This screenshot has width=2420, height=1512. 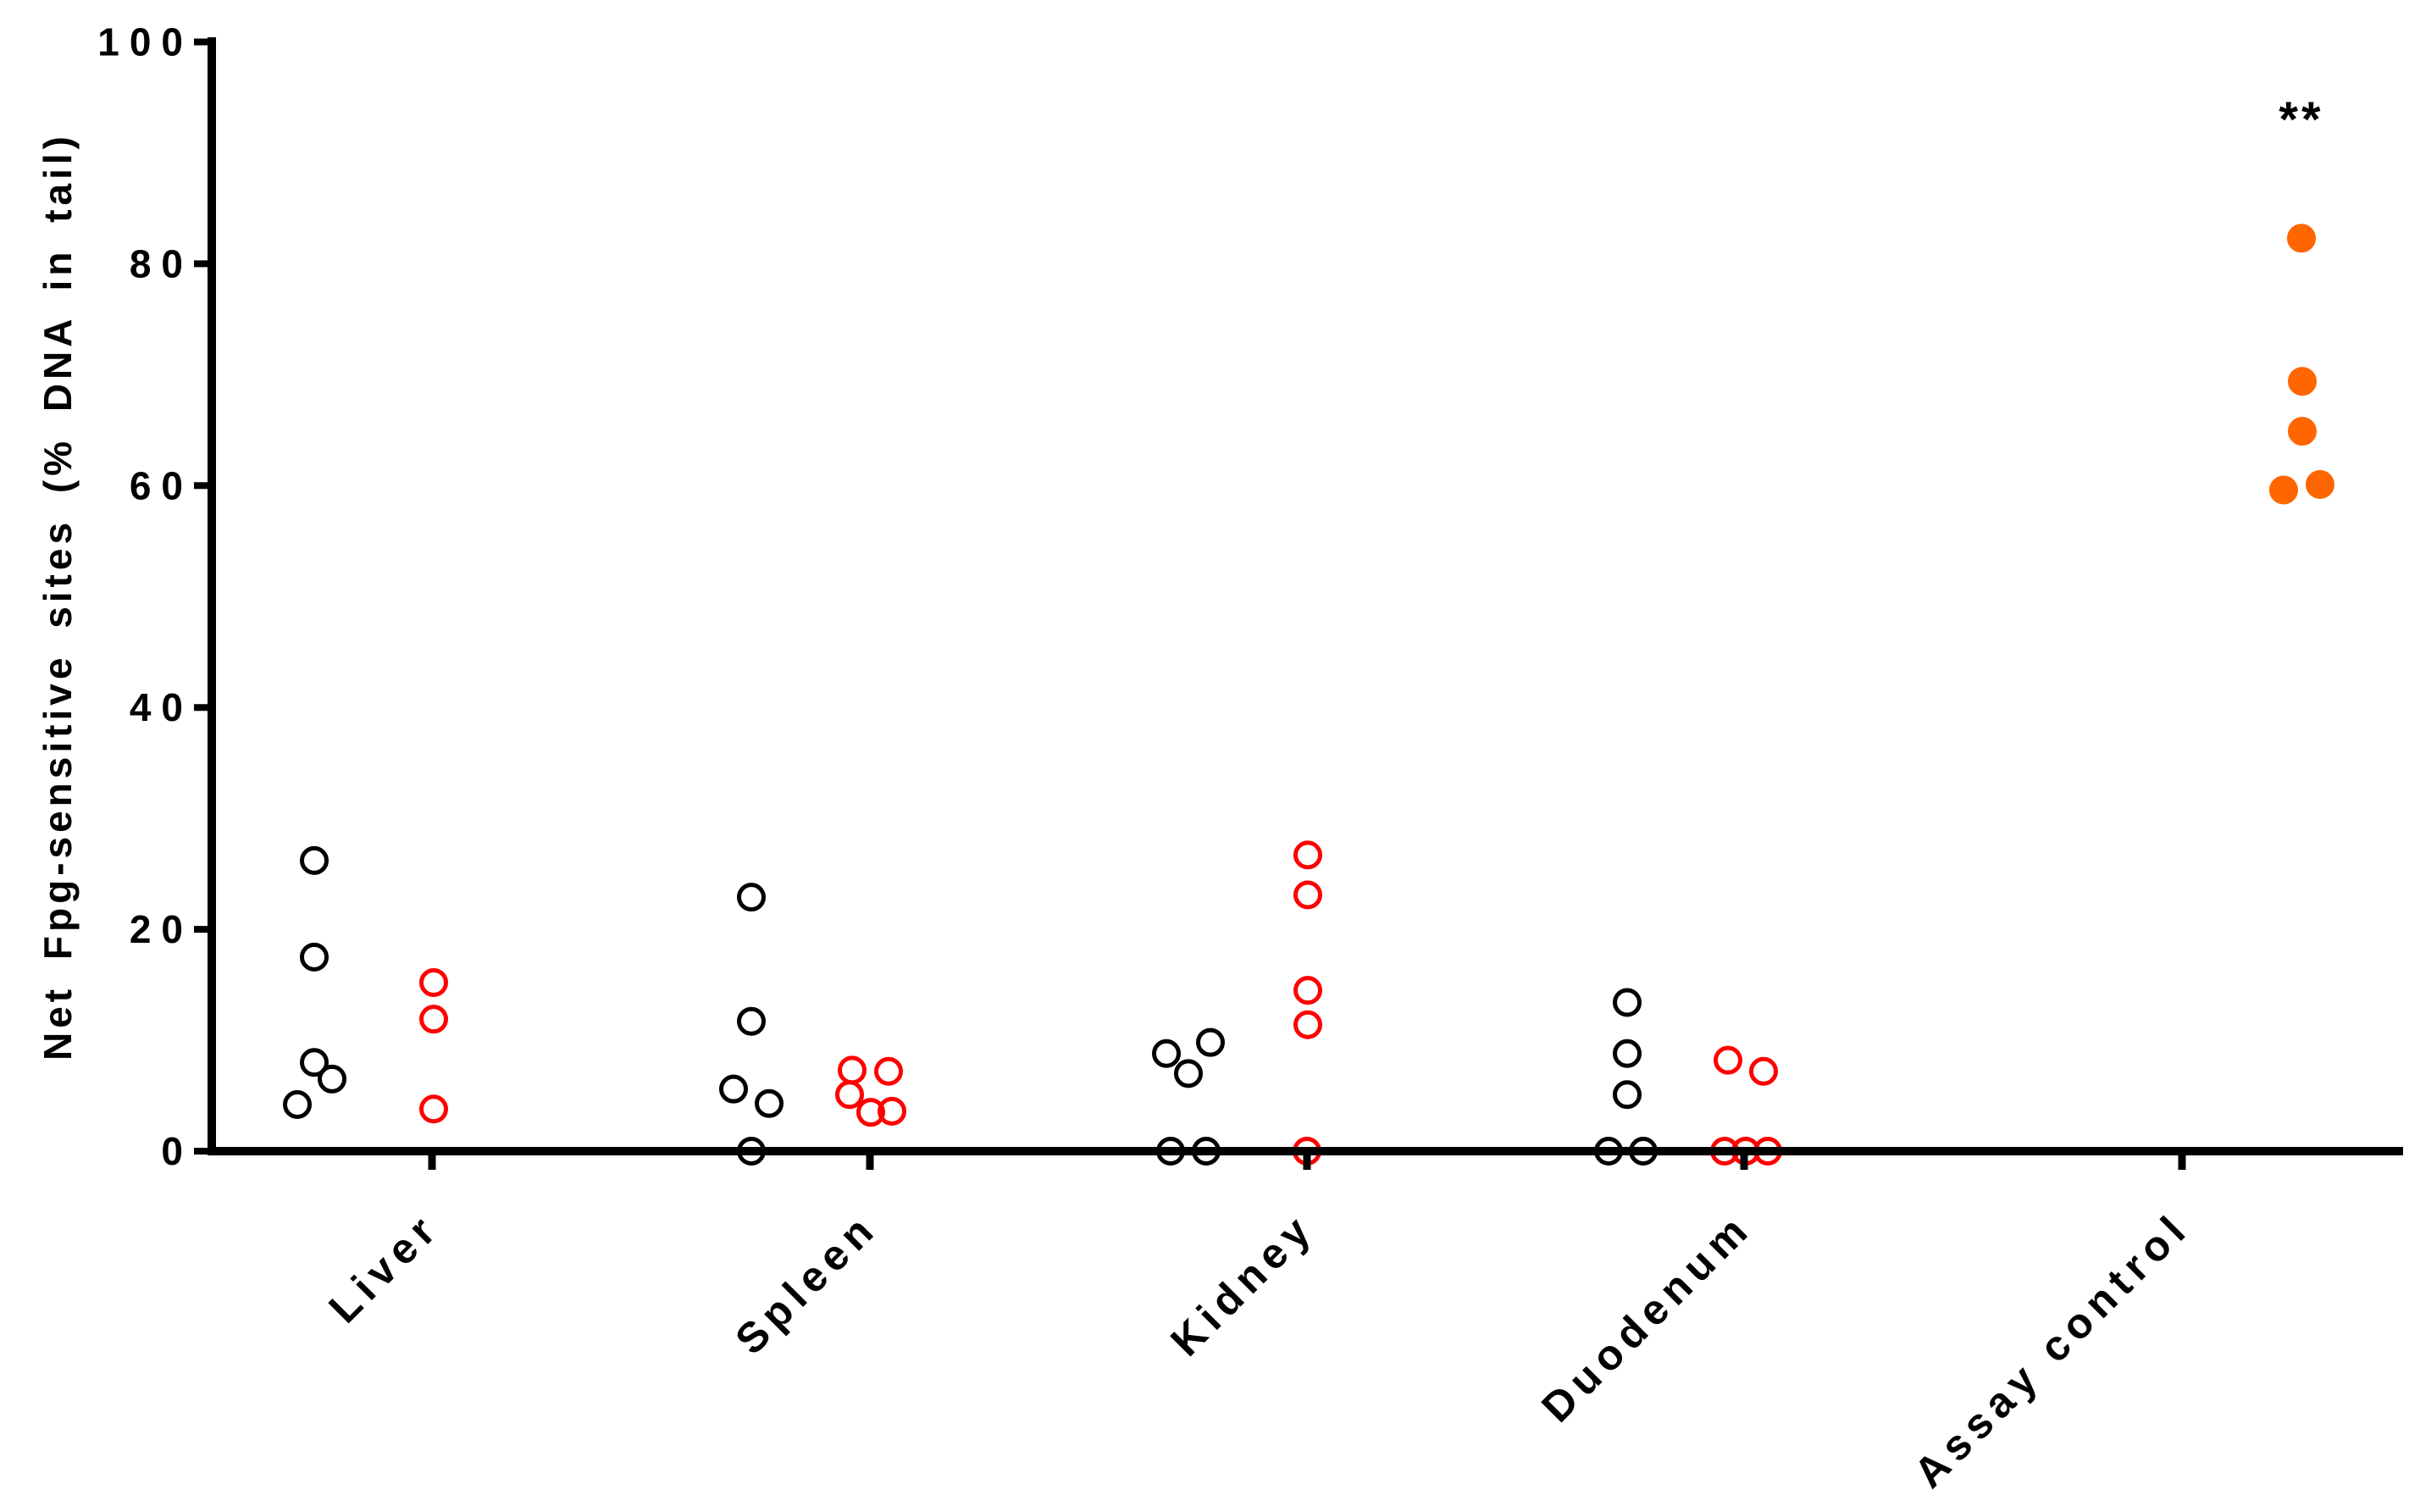 What do you see at coordinates (161, 263) in the screenshot?
I see `y-tick-label: 80` at bounding box center [161, 263].